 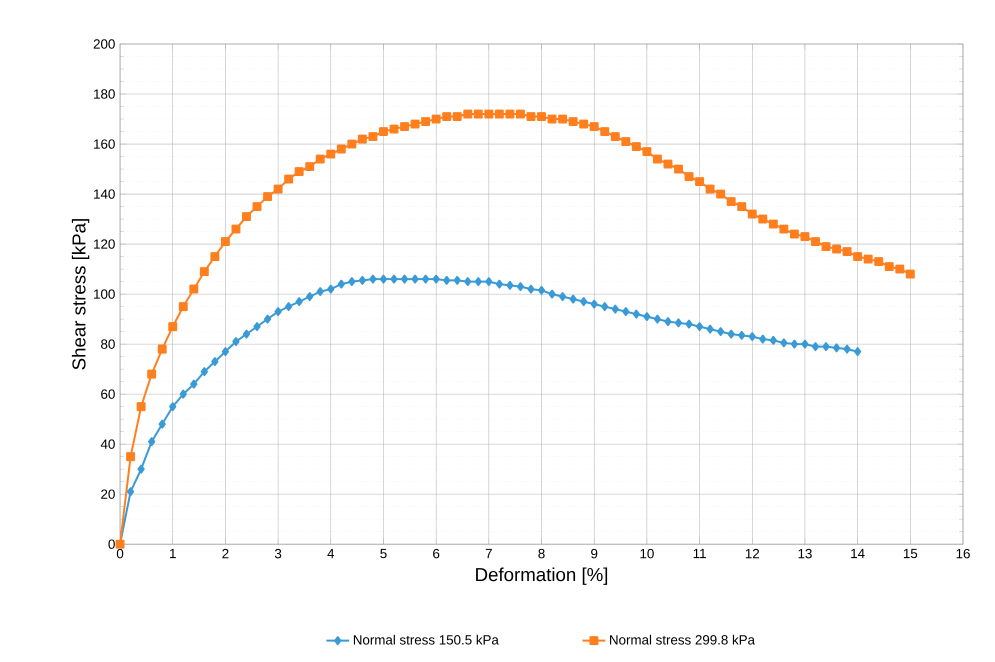 I want to click on x-tick-label: 16, so click(x=963, y=554).